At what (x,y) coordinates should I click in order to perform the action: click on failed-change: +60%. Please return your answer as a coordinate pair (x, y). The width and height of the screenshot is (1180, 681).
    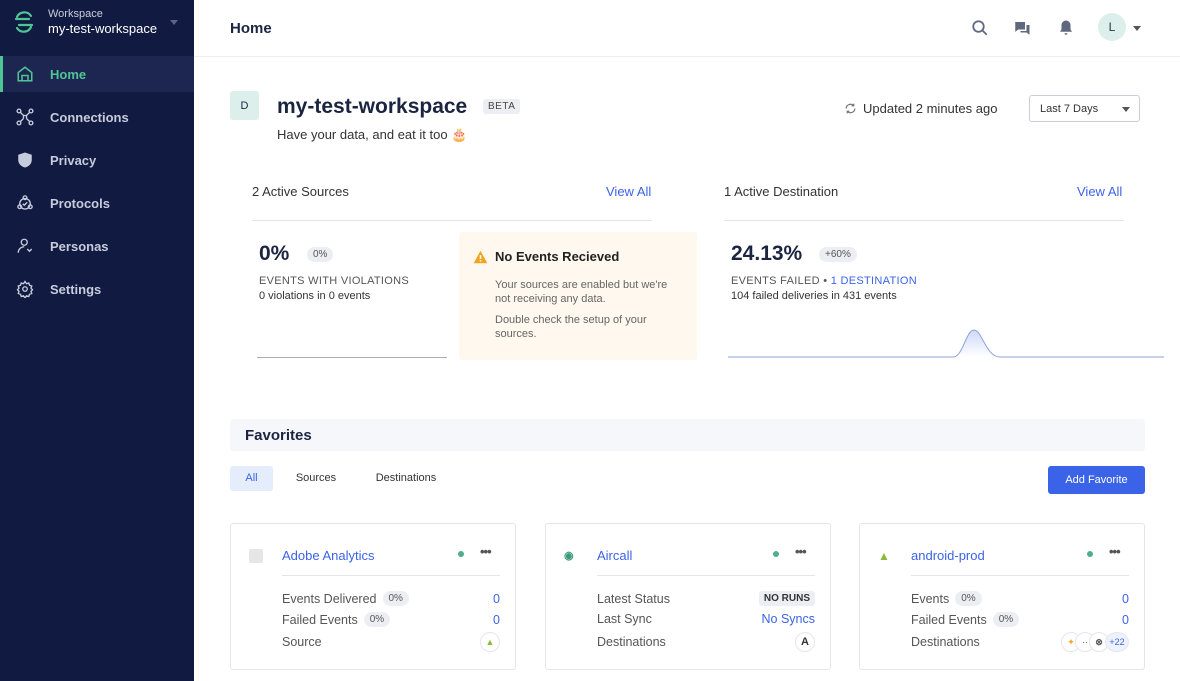
    Looking at the image, I should click on (838, 254).